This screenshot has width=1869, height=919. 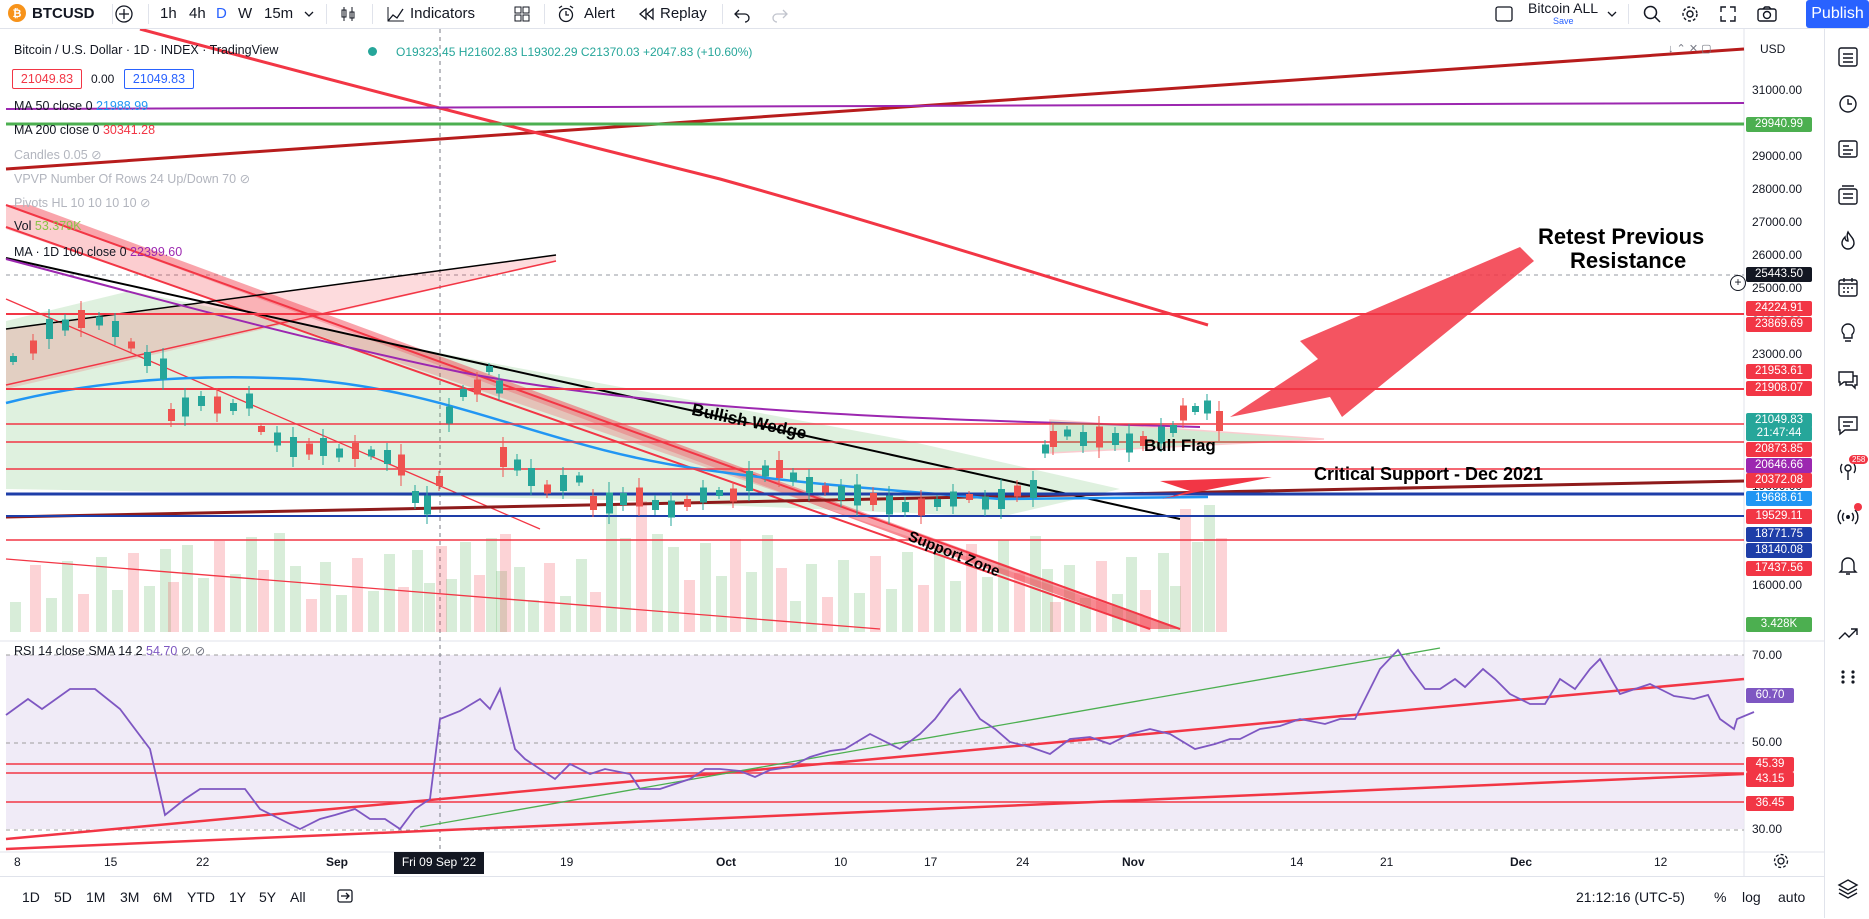 What do you see at coordinates (47, 226) in the screenshot?
I see `legend-vol: Vol 53.379K` at bounding box center [47, 226].